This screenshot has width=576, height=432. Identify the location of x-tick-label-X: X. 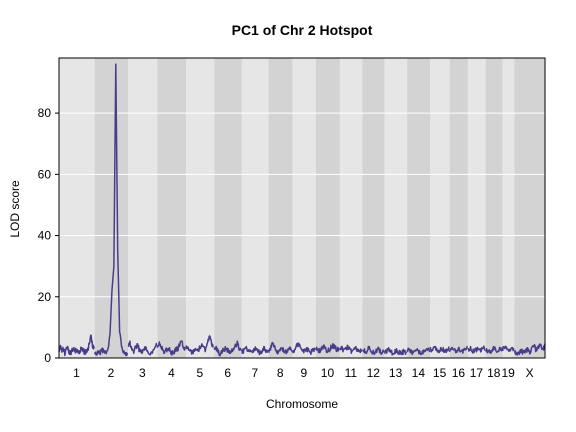
(530, 373).